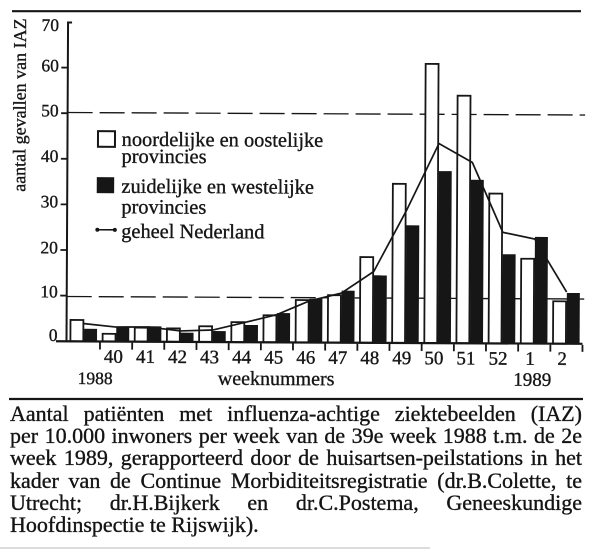 The width and height of the screenshot is (600, 554). What do you see at coordinates (177, 357) in the screenshot?
I see `svg-text: 42` at bounding box center [177, 357].